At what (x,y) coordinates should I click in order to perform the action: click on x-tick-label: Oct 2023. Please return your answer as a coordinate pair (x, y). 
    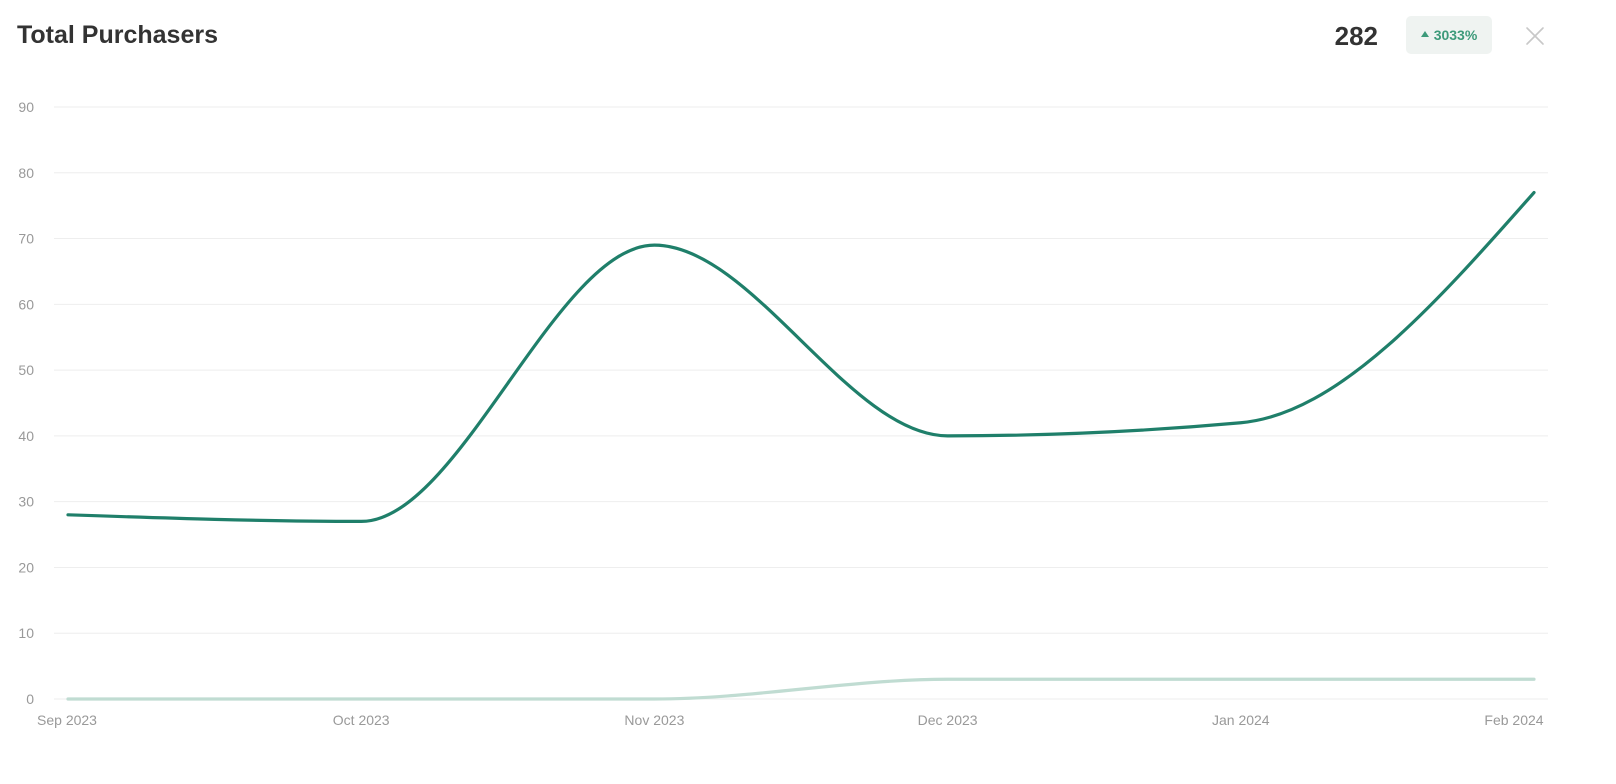
    Looking at the image, I should click on (361, 720).